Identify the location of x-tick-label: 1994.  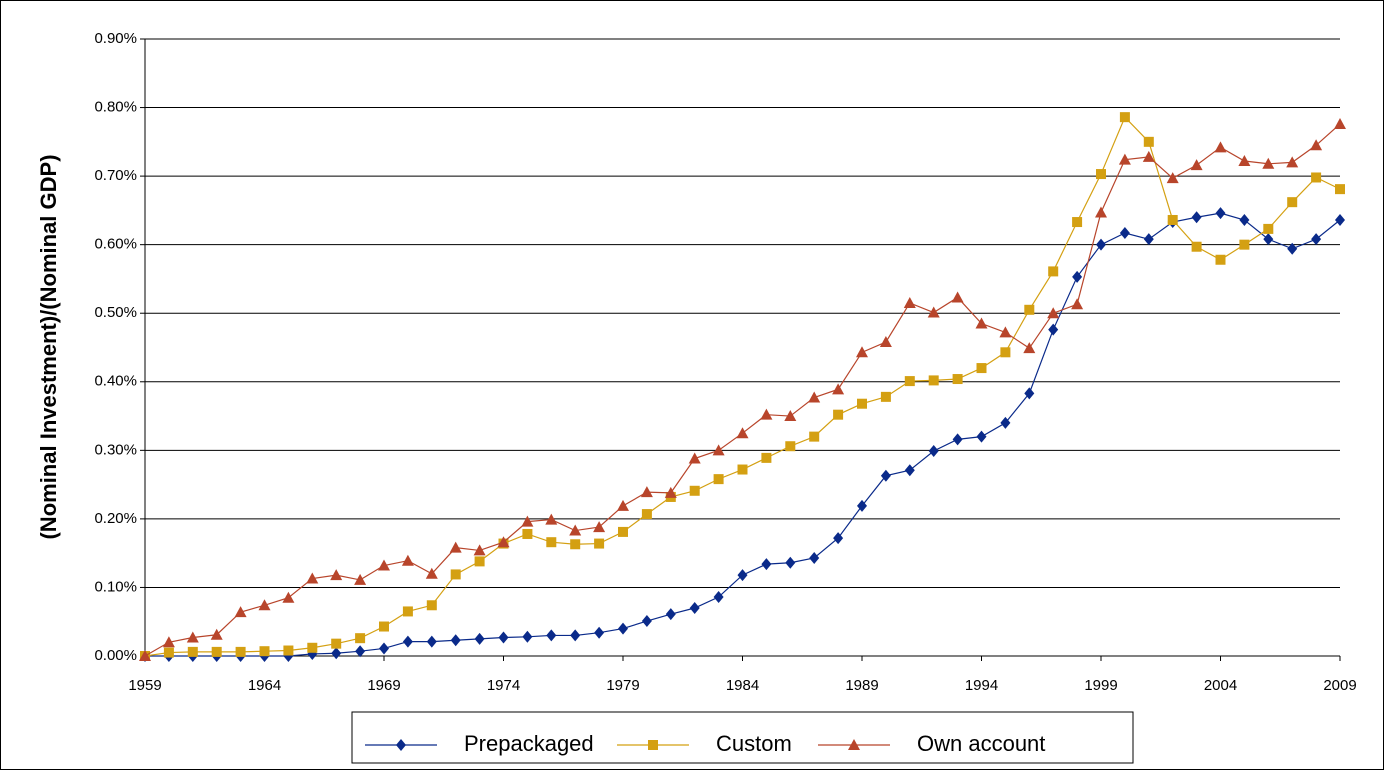
(981, 685).